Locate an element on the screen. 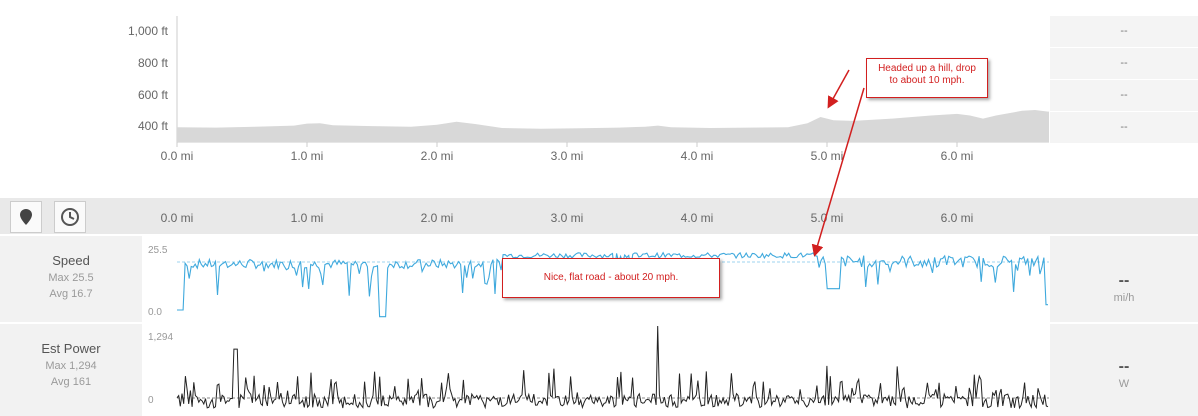 The height and width of the screenshot is (416, 1198). speed-series-line is located at coordinates (612, 284).